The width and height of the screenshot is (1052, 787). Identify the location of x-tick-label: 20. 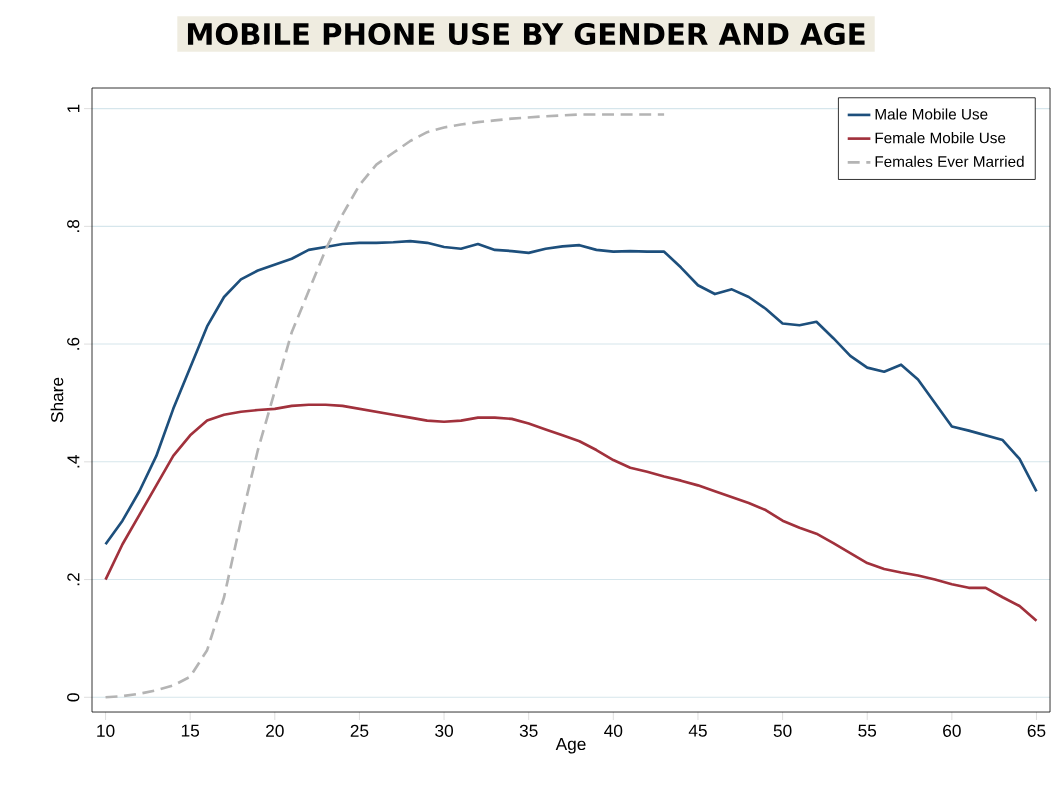
(275, 730).